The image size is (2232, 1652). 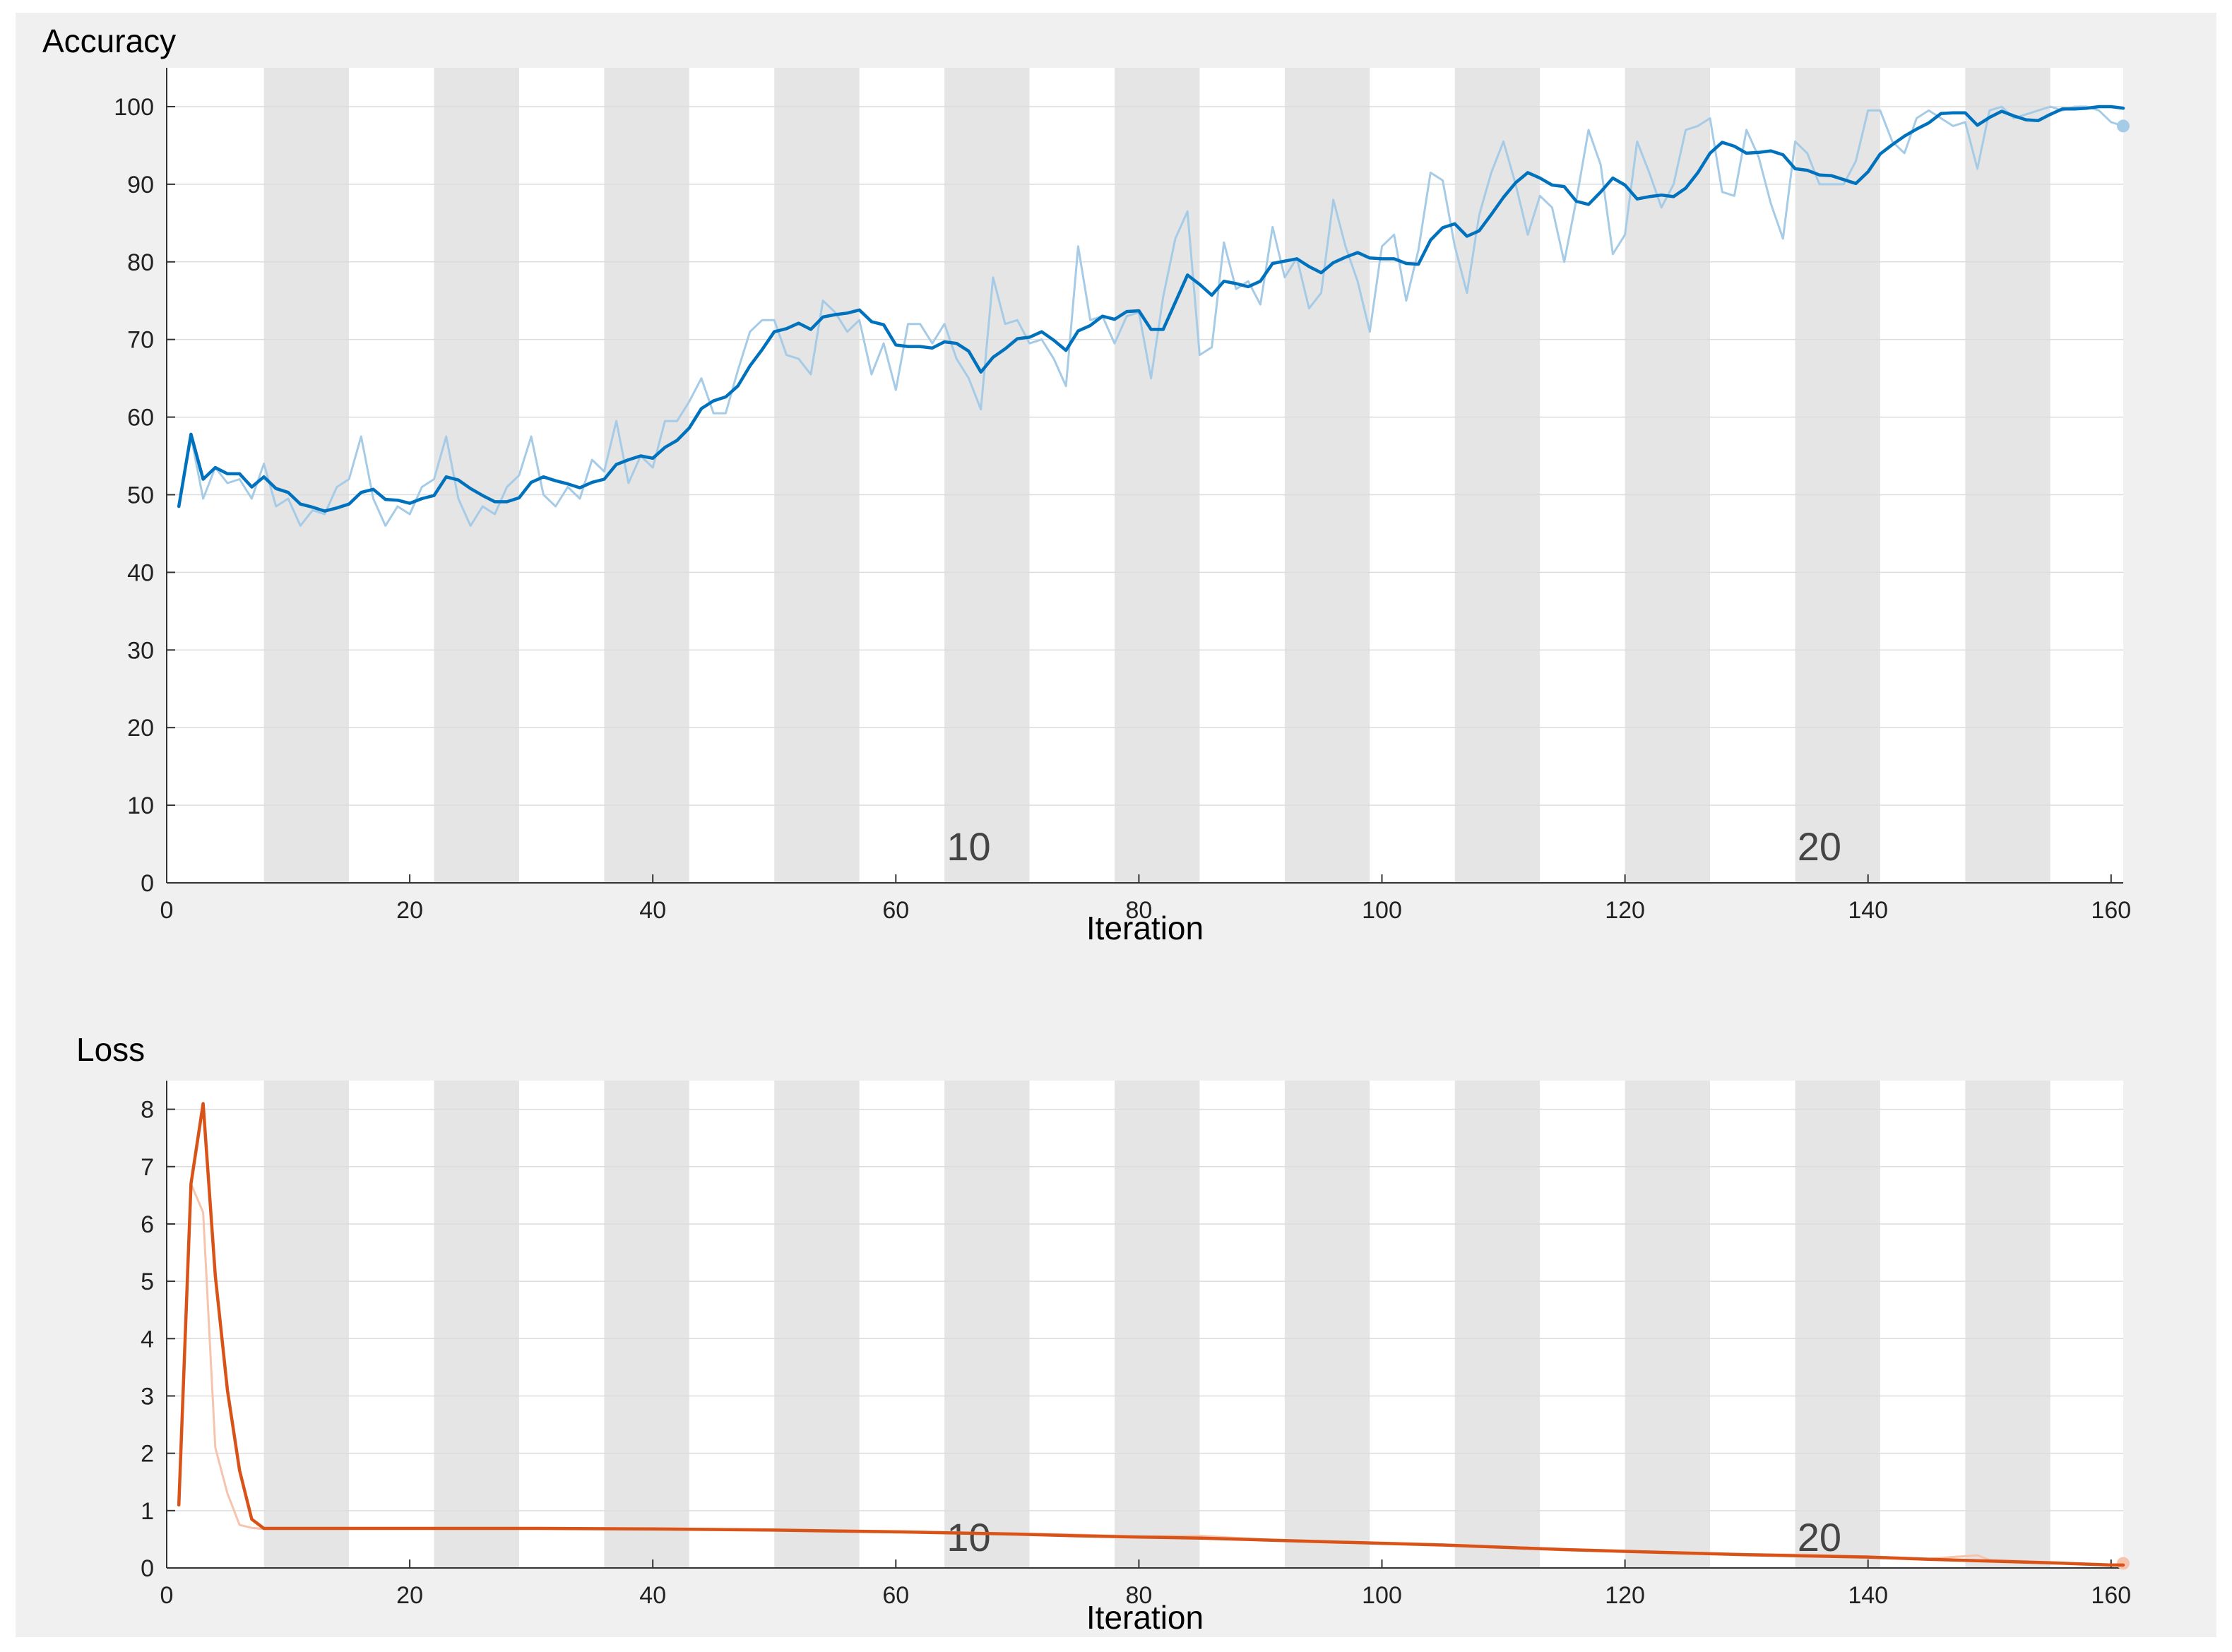 What do you see at coordinates (147, 1454) in the screenshot?
I see `loss-y-tick-label: 2` at bounding box center [147, 1454].